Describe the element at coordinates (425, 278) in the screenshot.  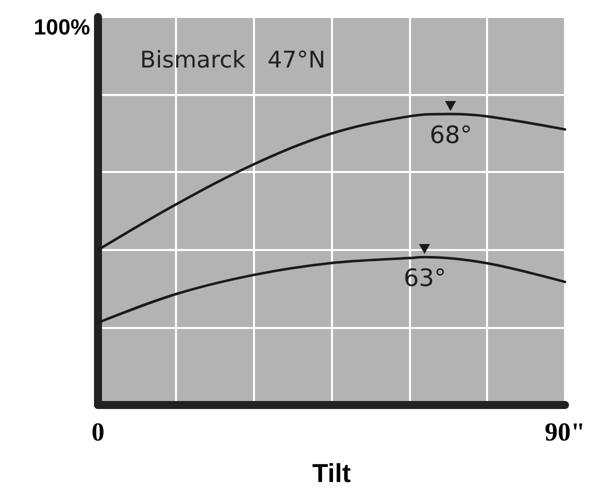
I see `annotation: 63°` at that location.